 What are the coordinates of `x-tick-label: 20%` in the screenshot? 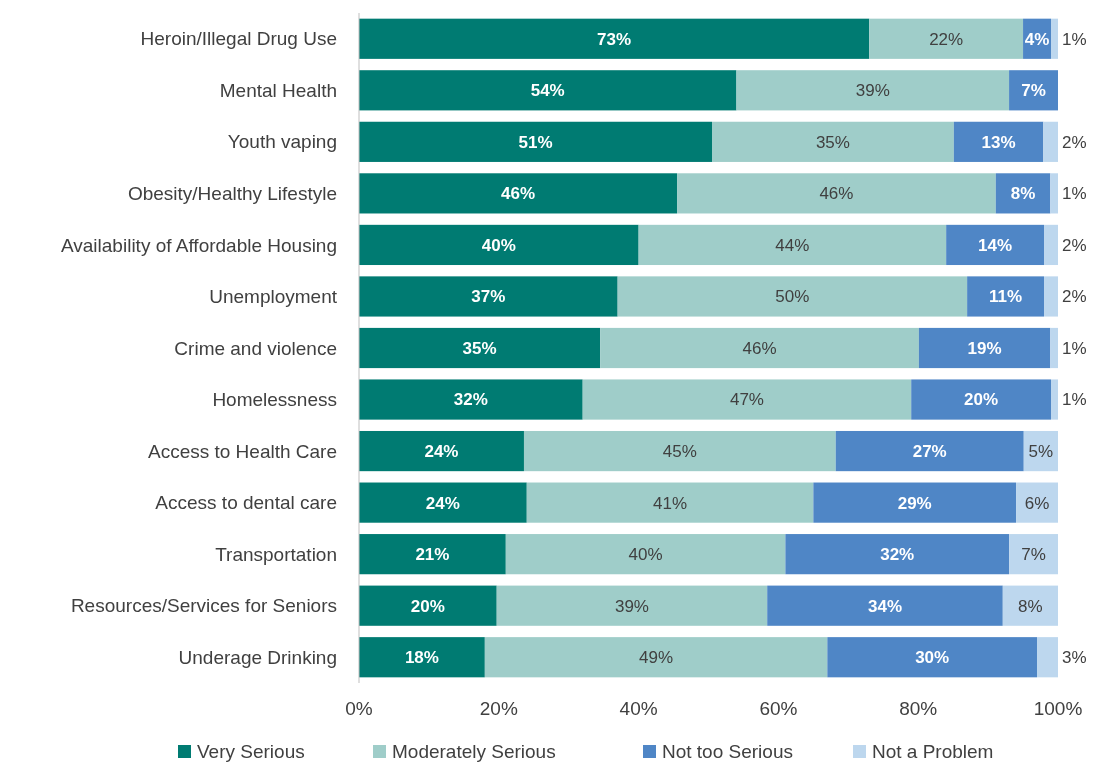 It's located at (498, 708).